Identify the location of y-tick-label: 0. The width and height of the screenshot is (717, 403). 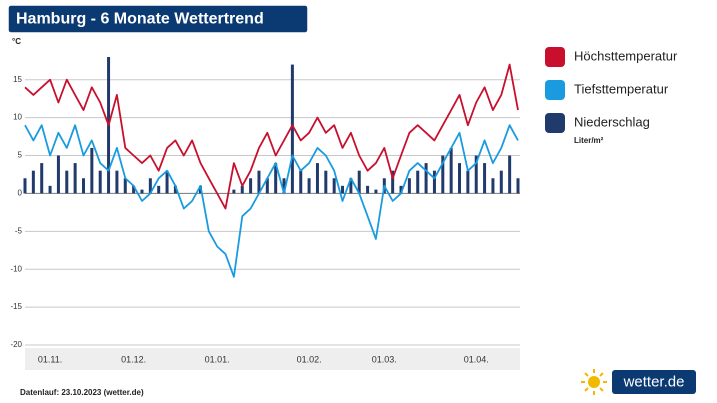
(20, 193).